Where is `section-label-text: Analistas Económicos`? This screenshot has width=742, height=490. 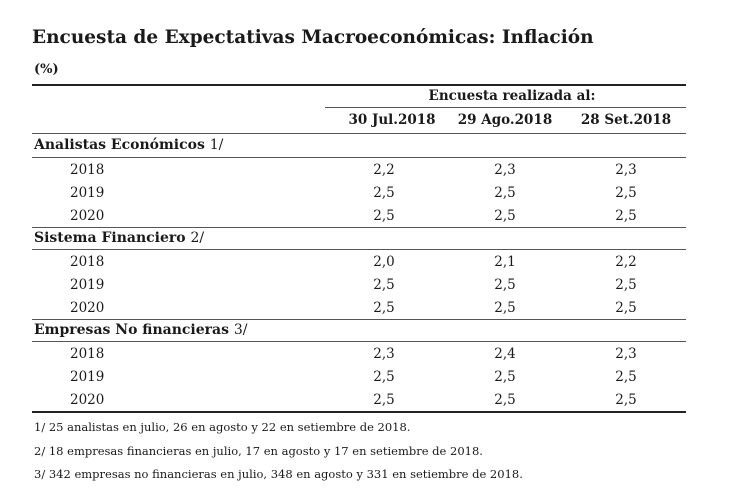
section-label-text: Analistas Económicos is located at coordinates (119, 145).